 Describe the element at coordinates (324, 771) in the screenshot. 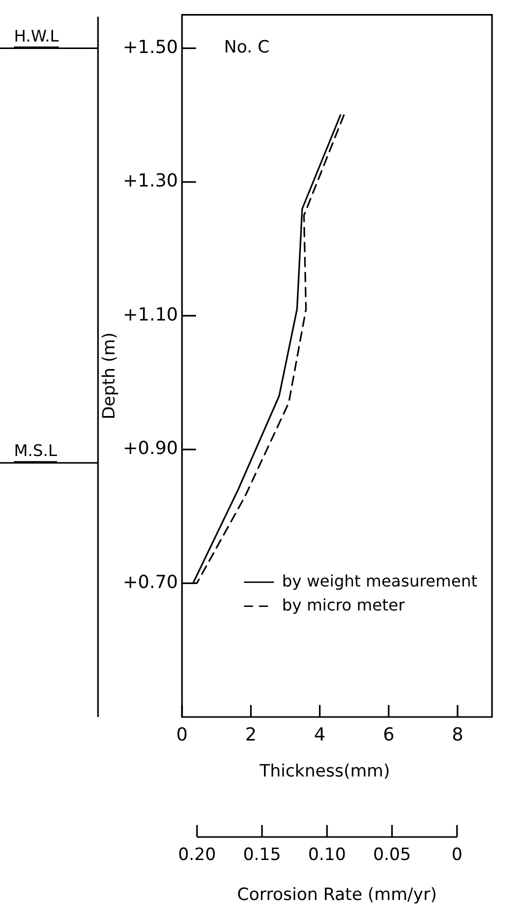

I see `x-axis-title: Thickness(mm)` at that location.